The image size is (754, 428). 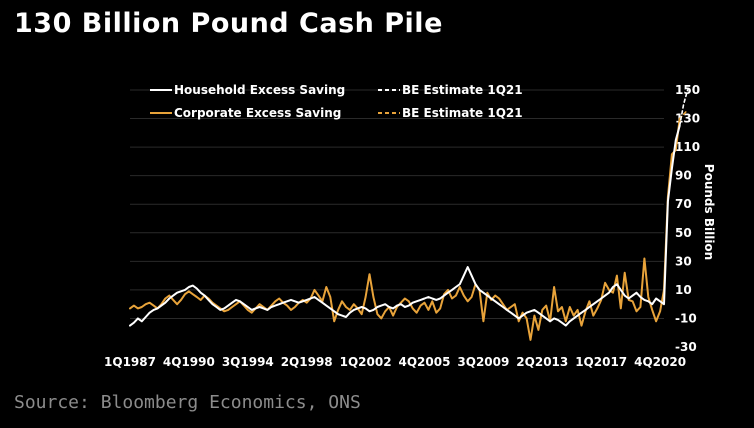 I want to click on x-tick-label: 1Q2017, so click(x=601, y=362).